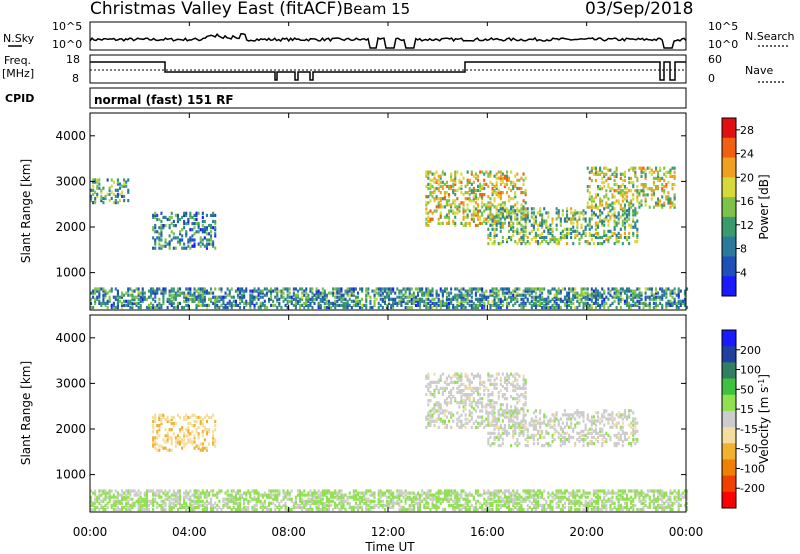 Image resolution: width=800 pixels, height=554 pixels. Describe the element at coordinates (70, 227) in the screenshot. I see `range-tick-label: 2000` at that location.